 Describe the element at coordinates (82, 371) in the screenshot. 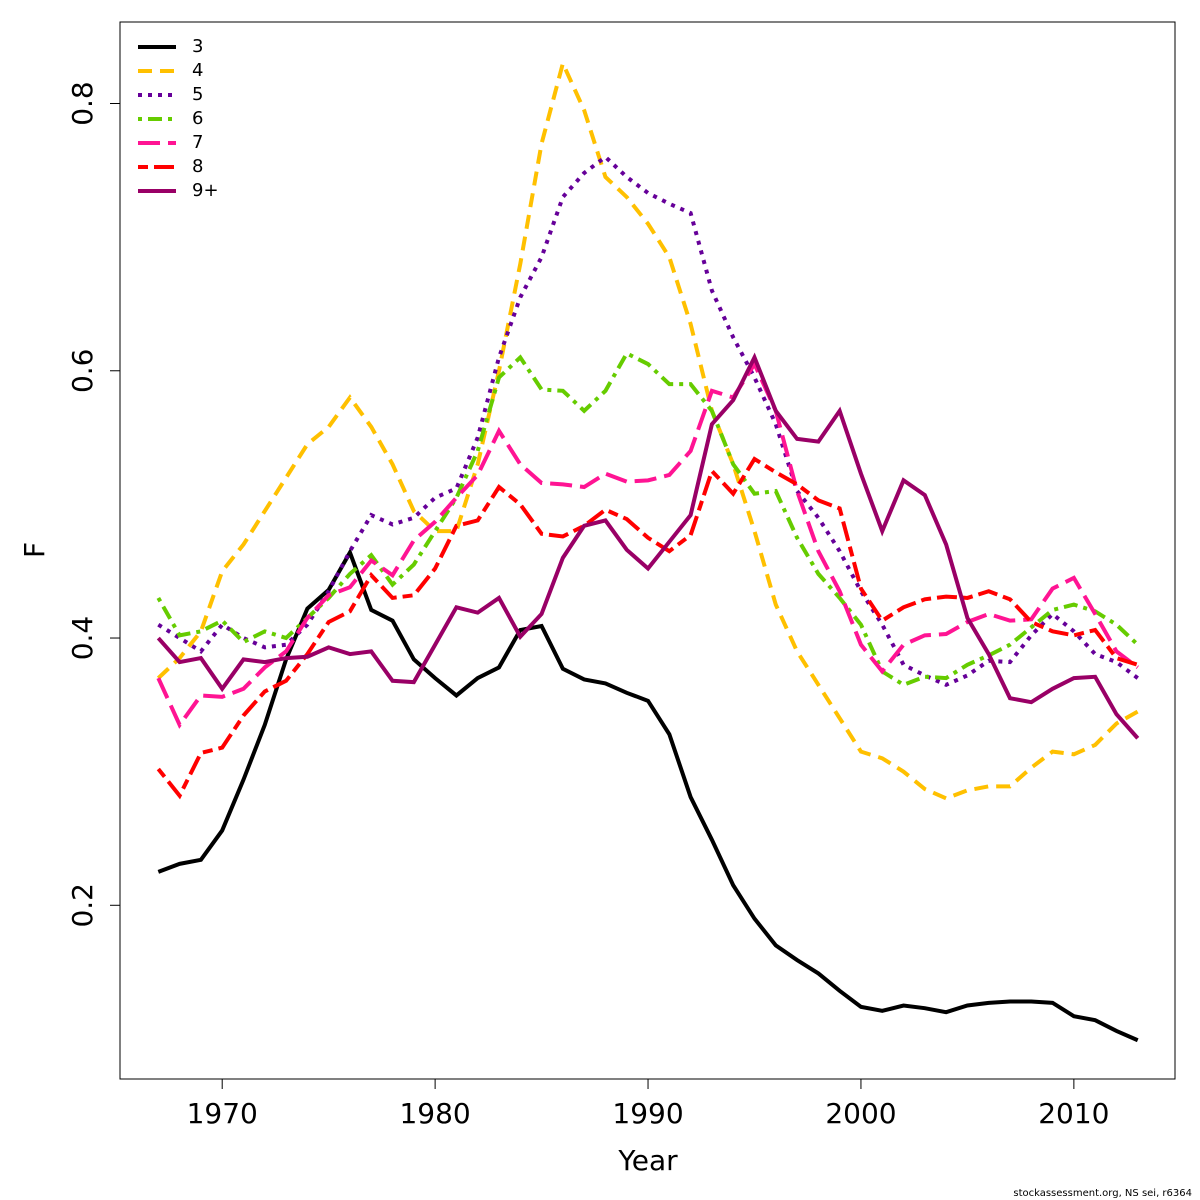

I see `y-tick-label: 0.6` at that location.